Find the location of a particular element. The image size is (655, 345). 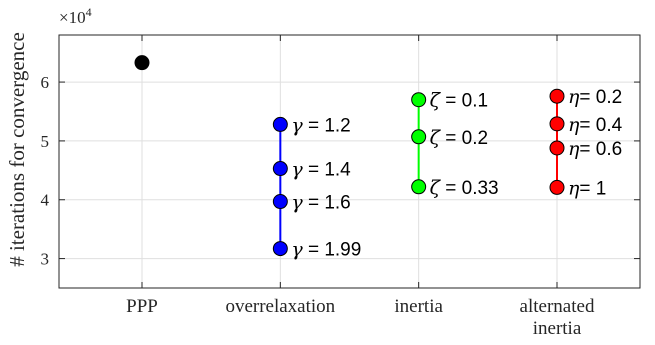

y-exponent-power: 4 is located at coordinates (89, 12).